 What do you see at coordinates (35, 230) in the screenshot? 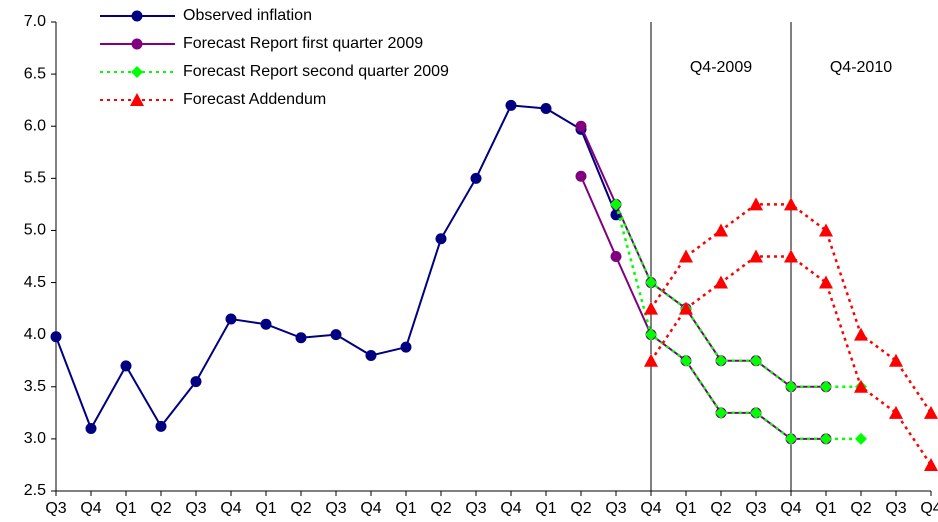
I see `y-tick-label: 5.0` at bounding box center [35, 230].